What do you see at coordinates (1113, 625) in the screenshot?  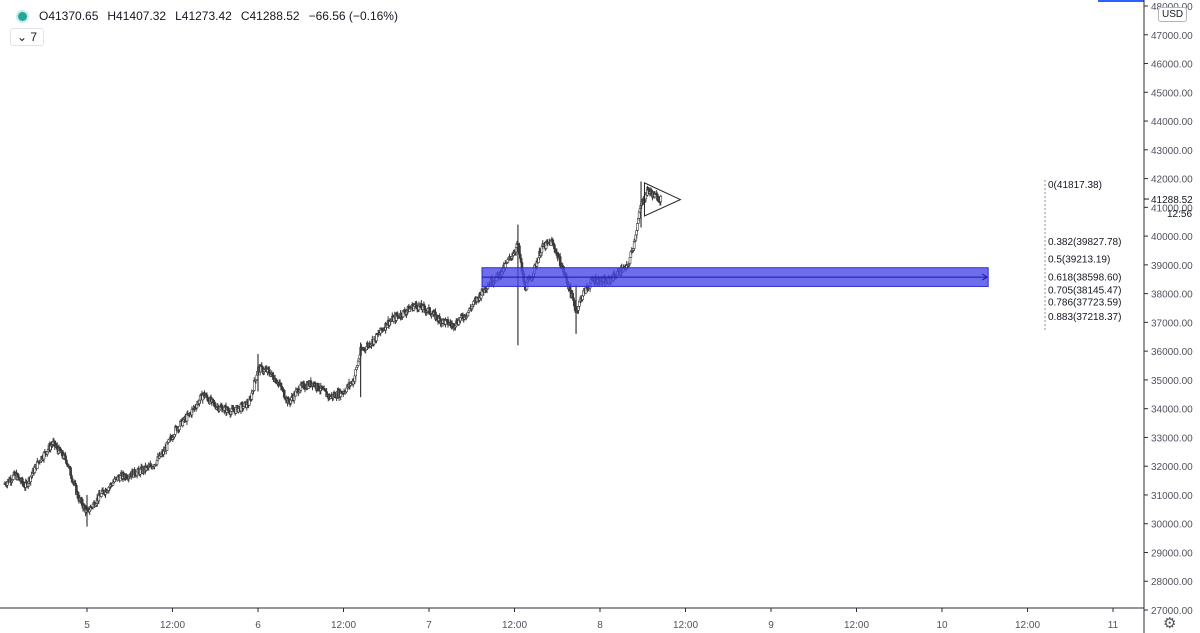 I see `x-tick-label: 11` at bounding box center [1113, 625].